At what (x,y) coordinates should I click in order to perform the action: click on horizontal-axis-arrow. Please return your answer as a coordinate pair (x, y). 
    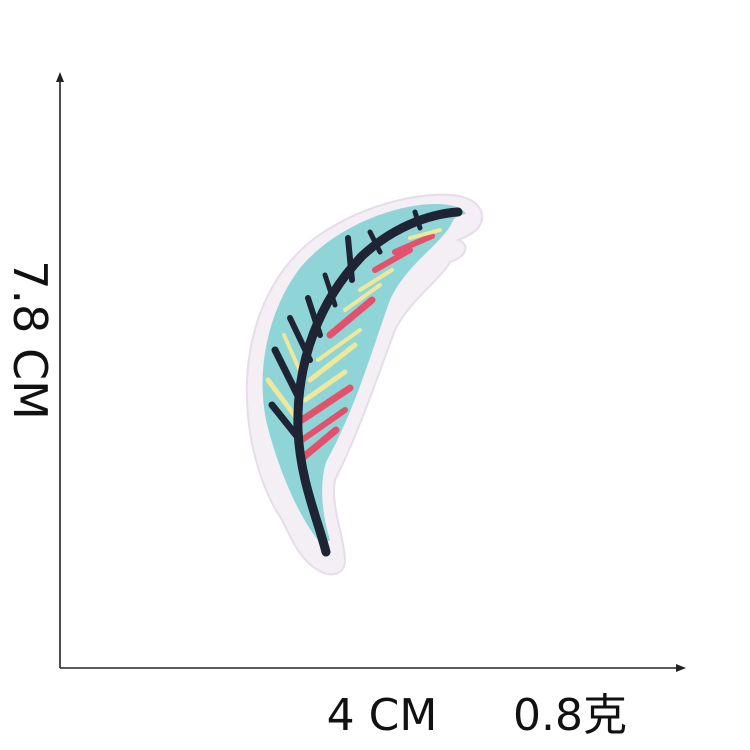
    Looking at the image, I should click on (681, 668).